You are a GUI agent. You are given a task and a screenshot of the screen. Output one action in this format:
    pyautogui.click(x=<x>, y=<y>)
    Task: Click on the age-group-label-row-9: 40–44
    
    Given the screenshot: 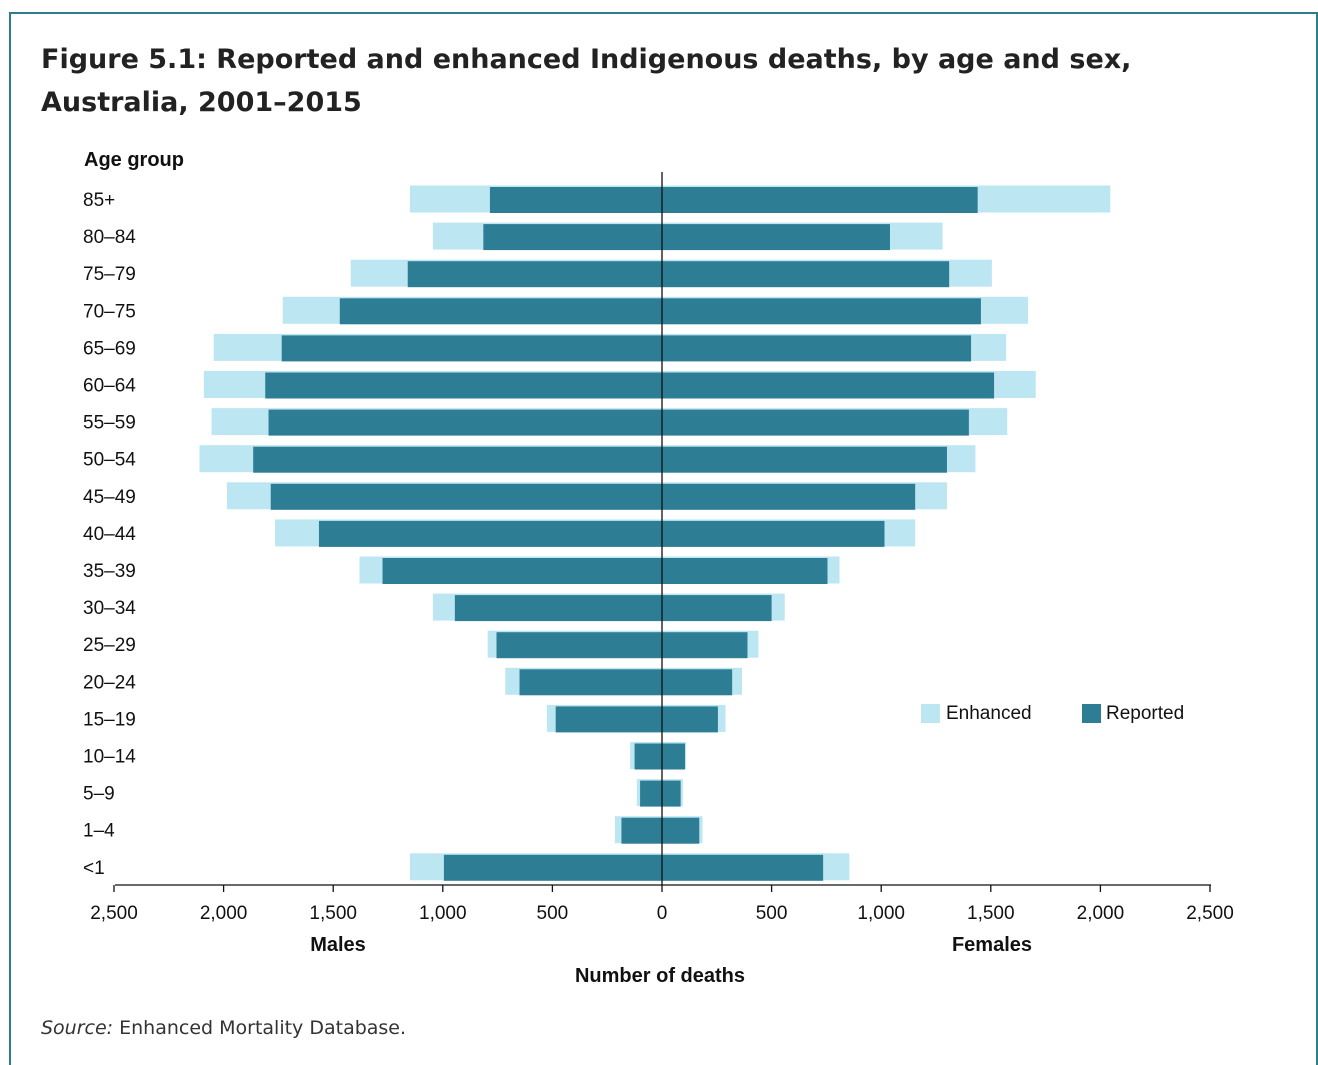 What is the action you would take?
    pyautogui.click(x=109, y=534)
    